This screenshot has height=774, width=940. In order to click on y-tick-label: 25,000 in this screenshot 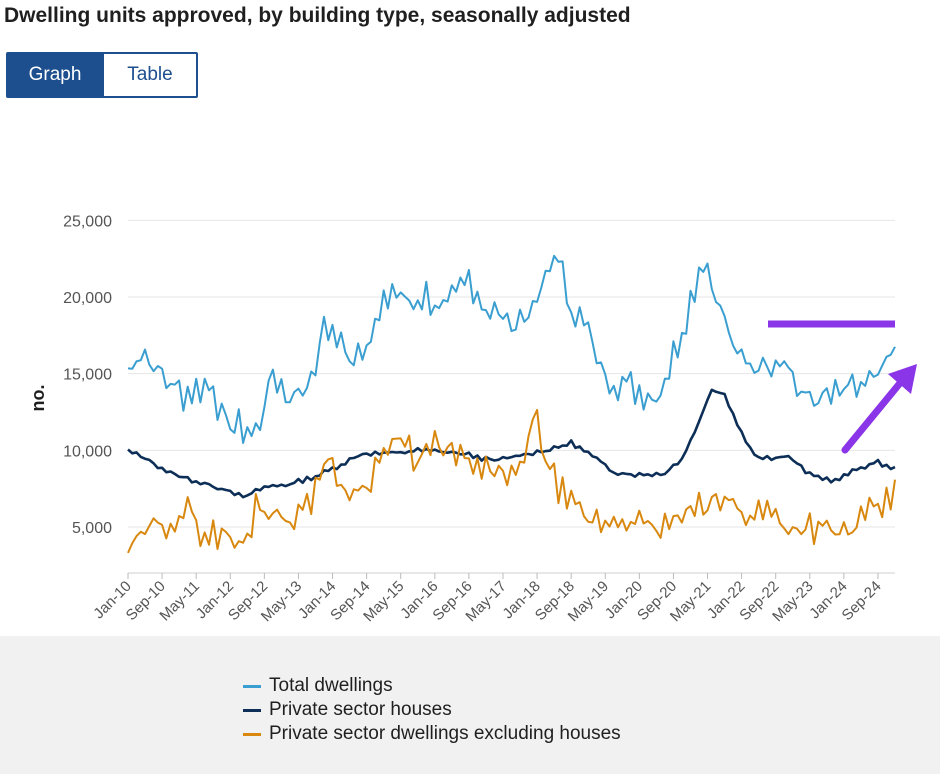, I will do `click(87, 221)`.